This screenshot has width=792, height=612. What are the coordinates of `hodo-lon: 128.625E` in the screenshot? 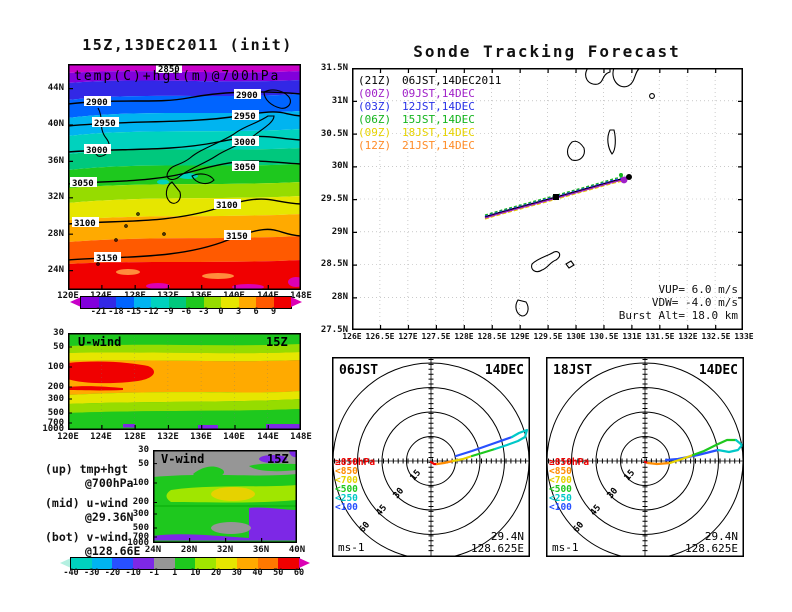 It's located at (497, 548).